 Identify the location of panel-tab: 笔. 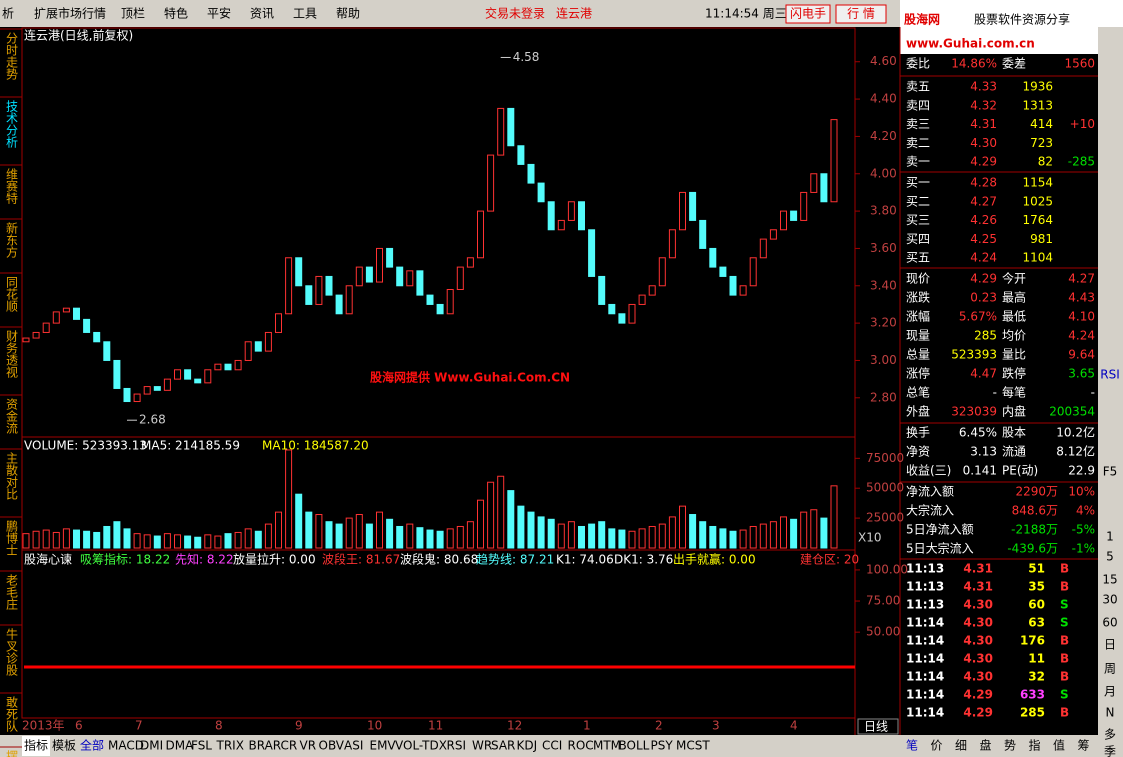
(912, 745).